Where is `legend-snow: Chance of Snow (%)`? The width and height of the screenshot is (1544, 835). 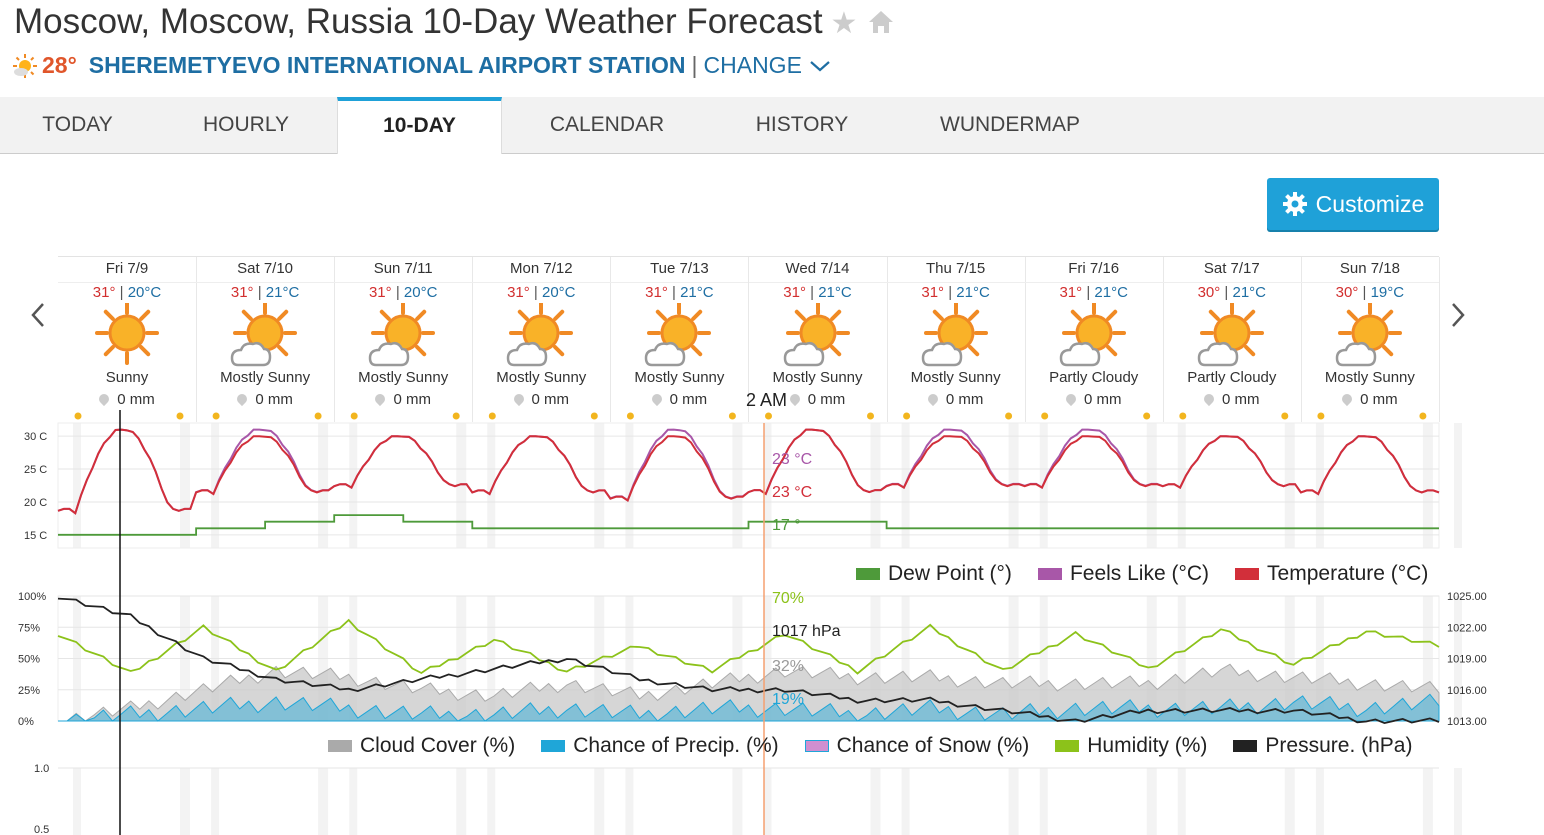 legend-snow: Chance of Snow (%) is located at coordinates (916, 746).